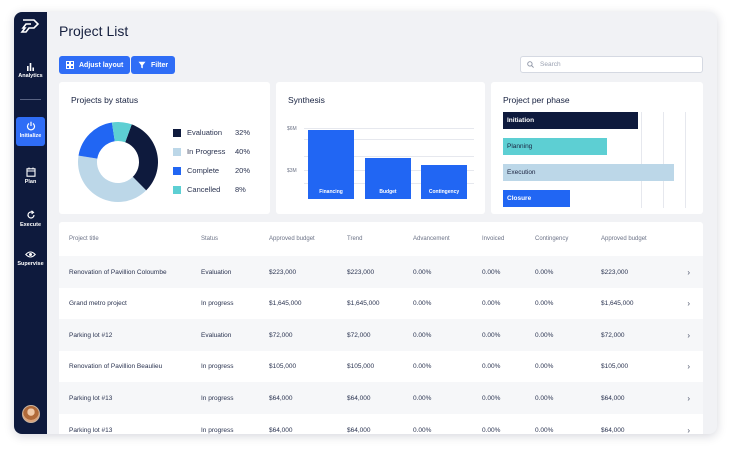 Image resolution: width=730 pixels, height=450 pixels. What do you see at coordinates (31, 414) in the screenshot?
I see `avatar` at bounding box center [31, 414].